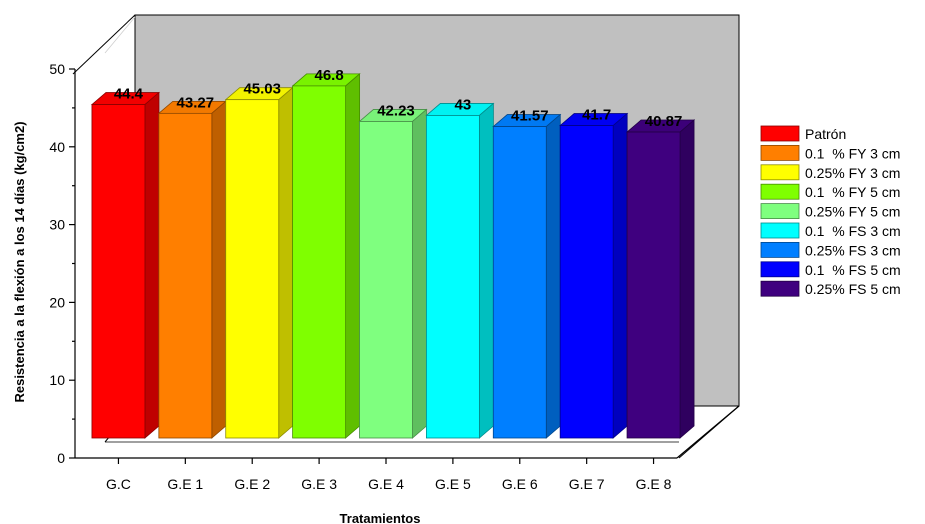  What do you see at coordinates (852, 212) in the screenshot?
I see `legend-label-4: 0.25% FY 5 cm` at bounding box center [852, 212].